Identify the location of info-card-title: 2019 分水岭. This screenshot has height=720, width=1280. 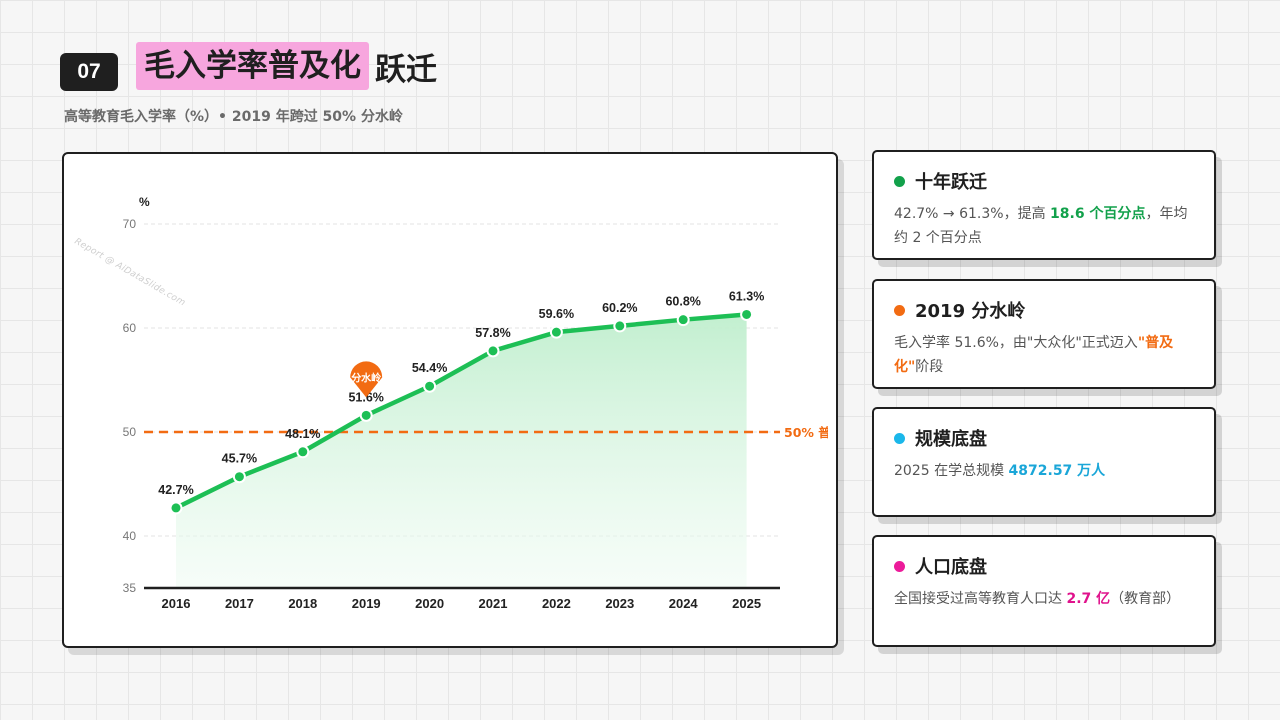
(1044, 310).